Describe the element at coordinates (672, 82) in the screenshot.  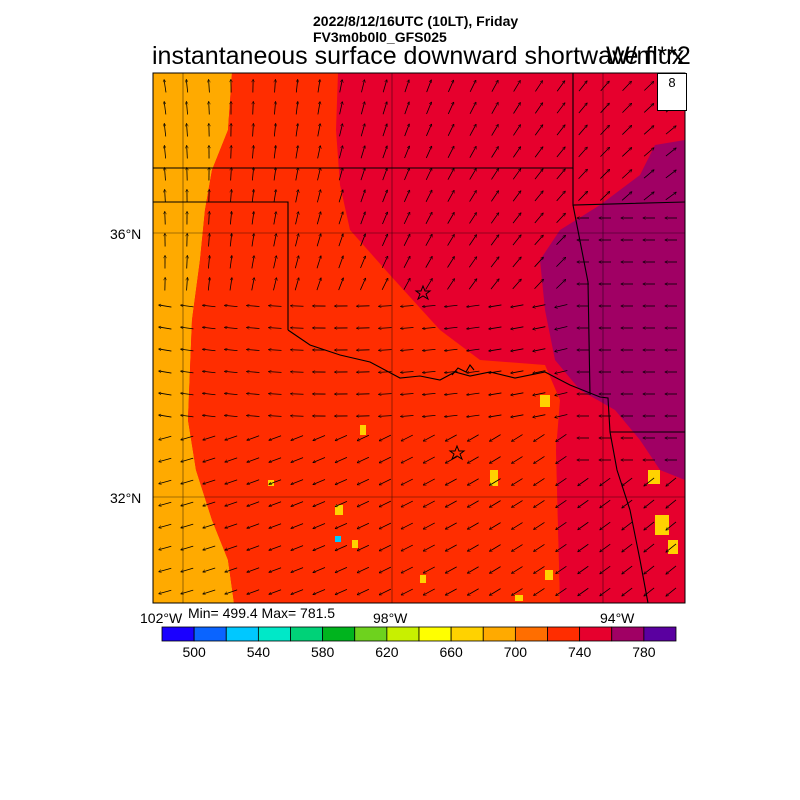
I see `vector-reference-value: 8` at that location.